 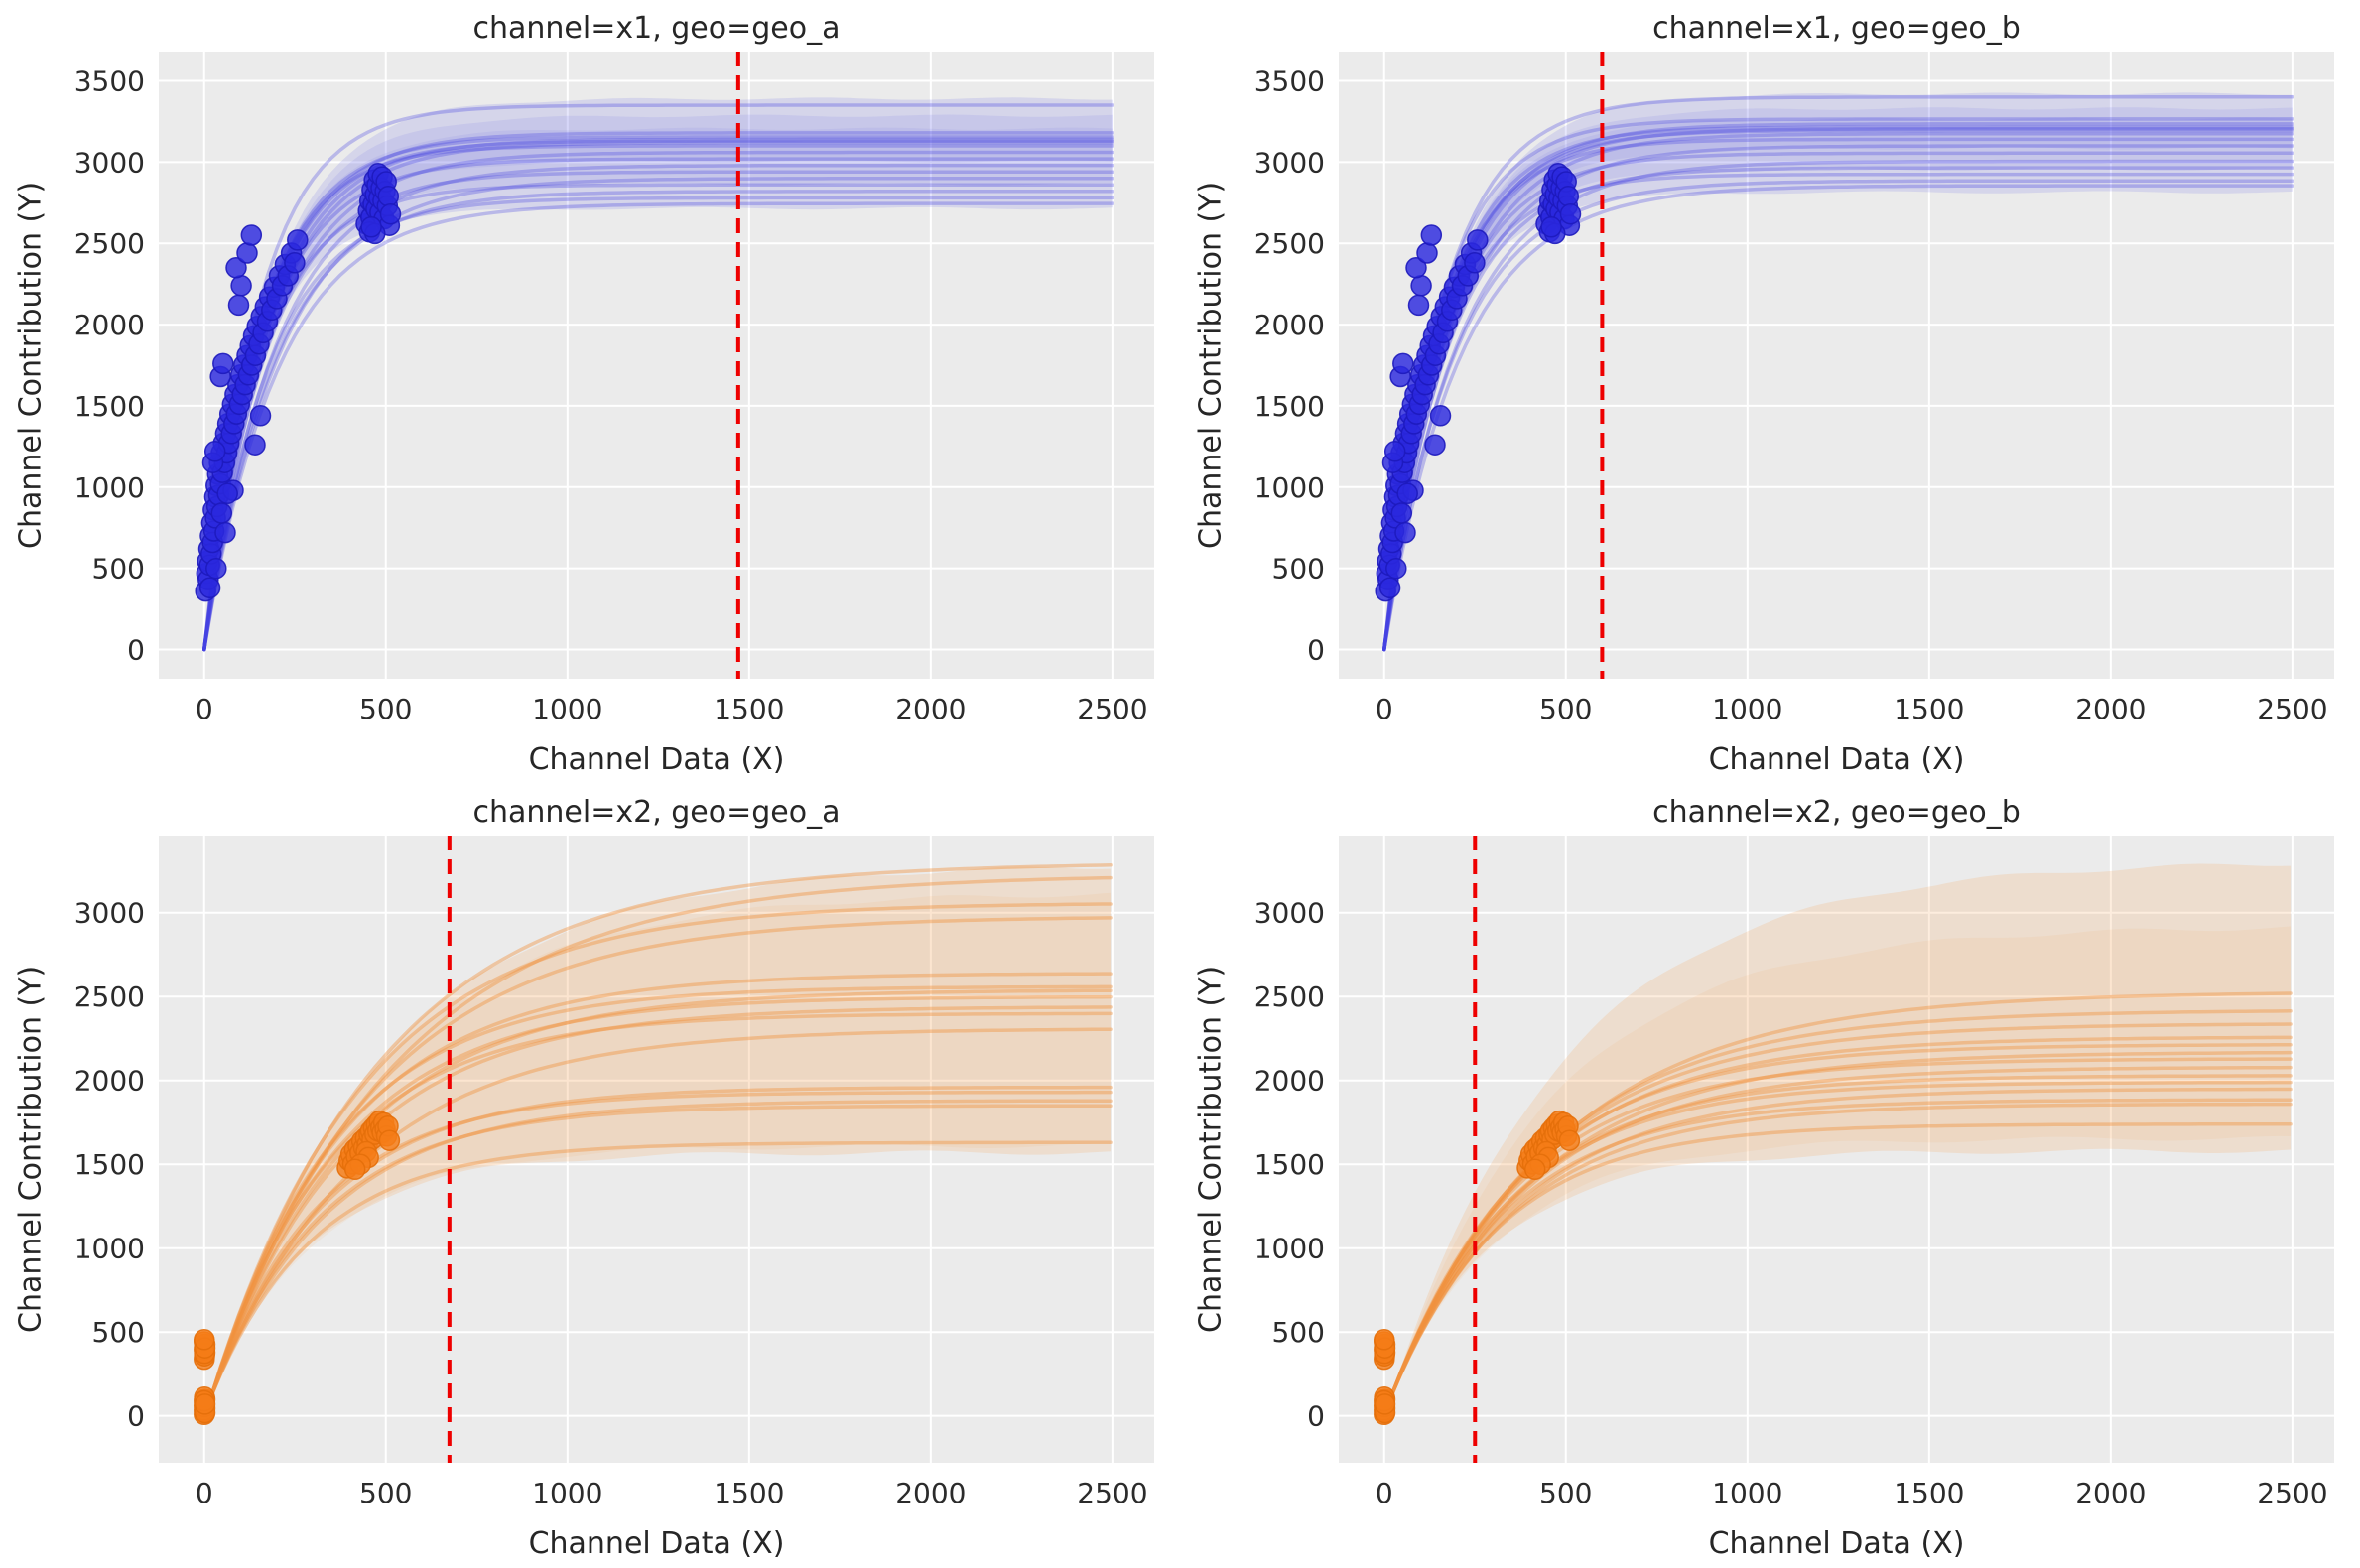 I want to click on x-tick-label: 1000, so click(x=567, y=709).